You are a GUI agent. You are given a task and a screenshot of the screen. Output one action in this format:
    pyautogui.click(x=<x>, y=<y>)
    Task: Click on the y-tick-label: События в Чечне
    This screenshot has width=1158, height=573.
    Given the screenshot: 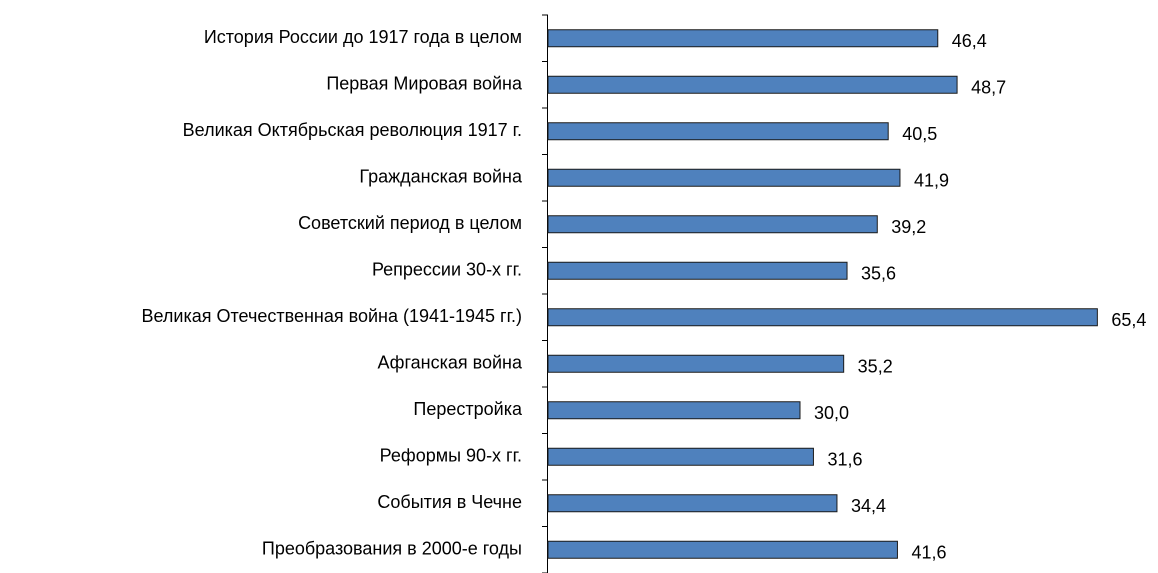 What is the action you would take?
    pyautogui.click(x=449, y=502)
    